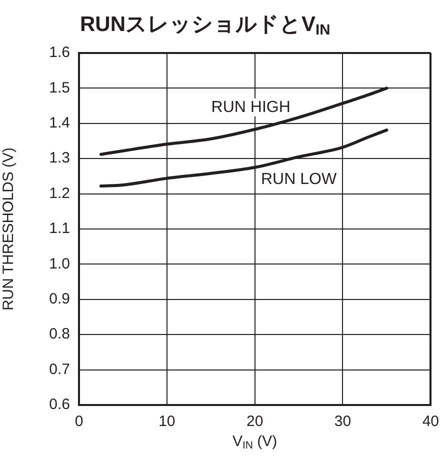 The height and width of the screenshot is (463, 447). What do you see at coordinates (59, 405) in the screenshot?
I see `y-tick-label: 0.6` at bounding box center [59, 405].